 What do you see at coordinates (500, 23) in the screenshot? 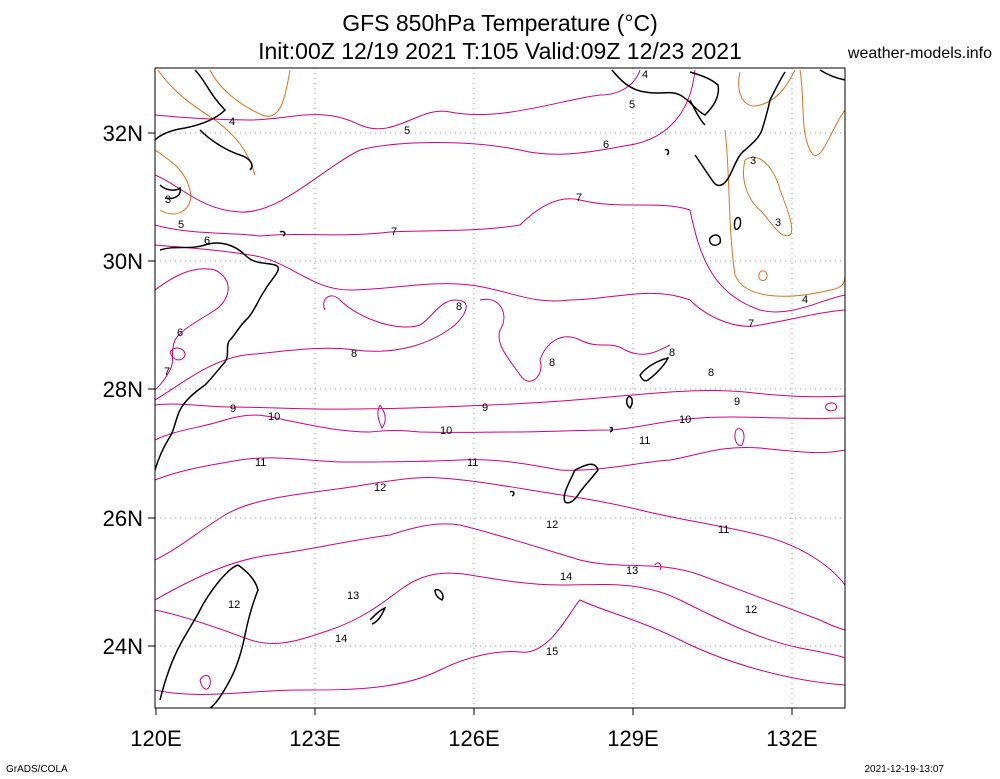
I see `map-title: GFS 850hPa Temperature (°C)` at bounding box center [500, 23].